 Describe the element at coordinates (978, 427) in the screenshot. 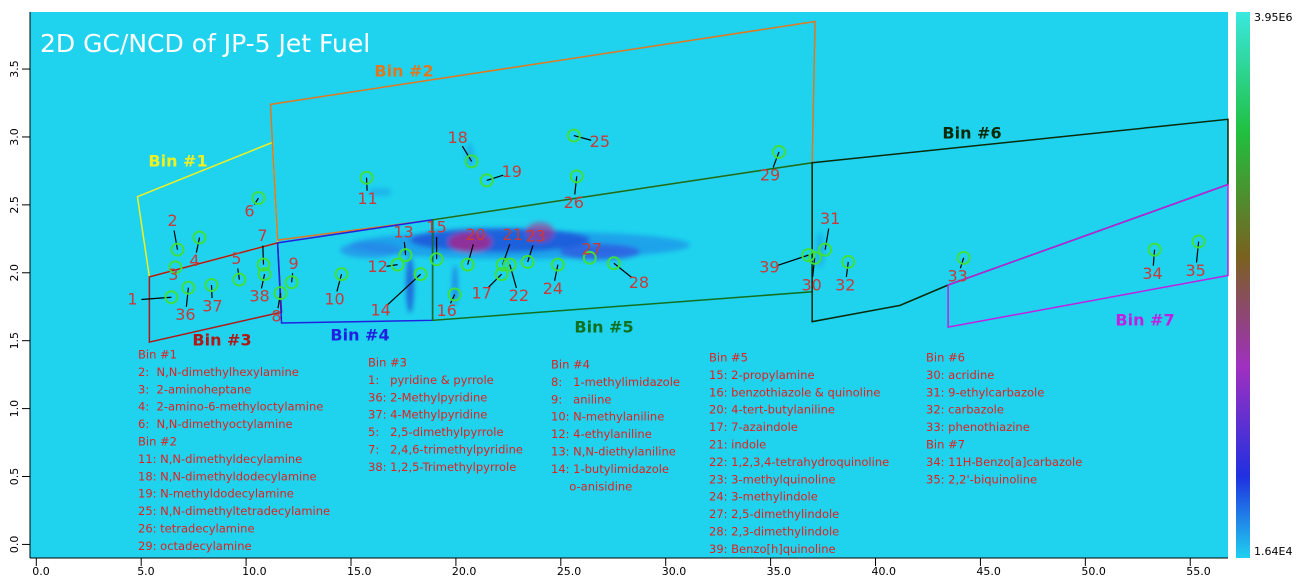

I see `legend-entry: 33: phenothiazine` at that location.